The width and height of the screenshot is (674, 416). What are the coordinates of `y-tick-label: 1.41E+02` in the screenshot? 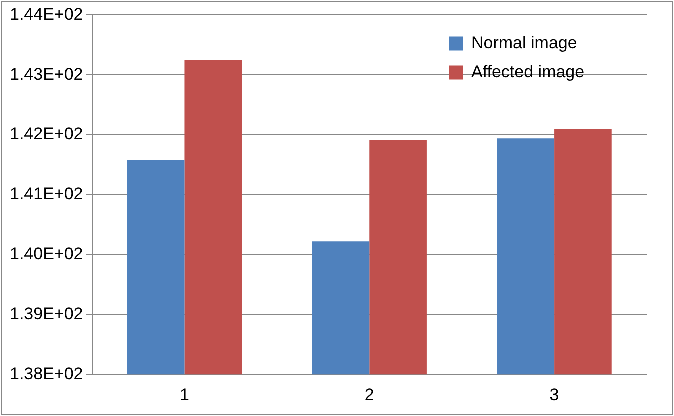 It's located at (47, 194).